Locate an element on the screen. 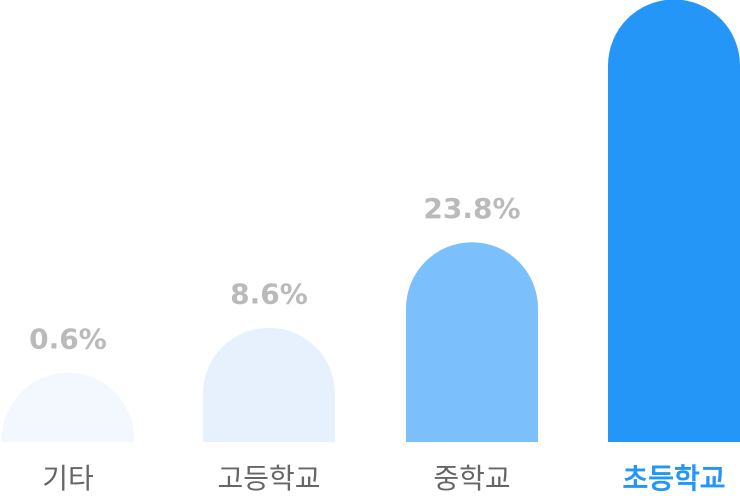 The width and height of the screenshot is (740, 499). value-label-2: 8.6% is located at coordinates (269, 294).